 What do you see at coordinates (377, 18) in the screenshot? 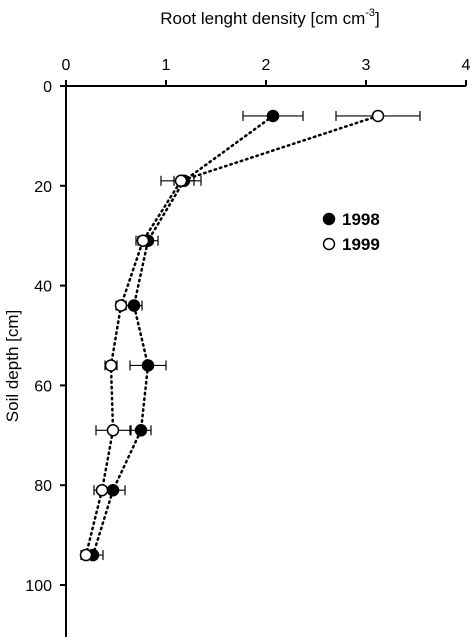
I see `x-axis-title-end: ]` at bounding box center [377, 18].